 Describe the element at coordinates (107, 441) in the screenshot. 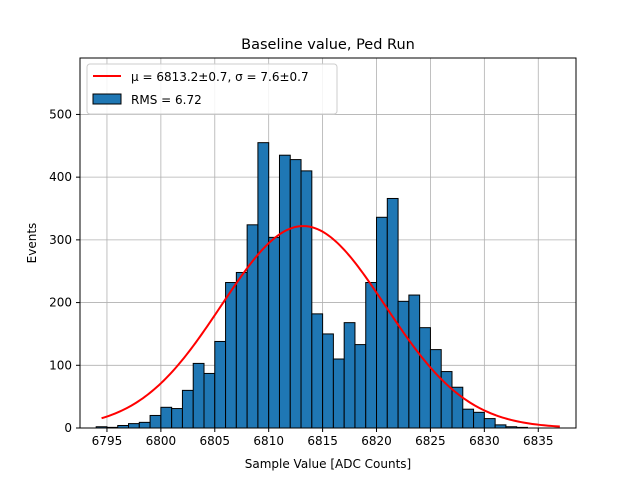

I see `x-tick-label: 6795` at that location.